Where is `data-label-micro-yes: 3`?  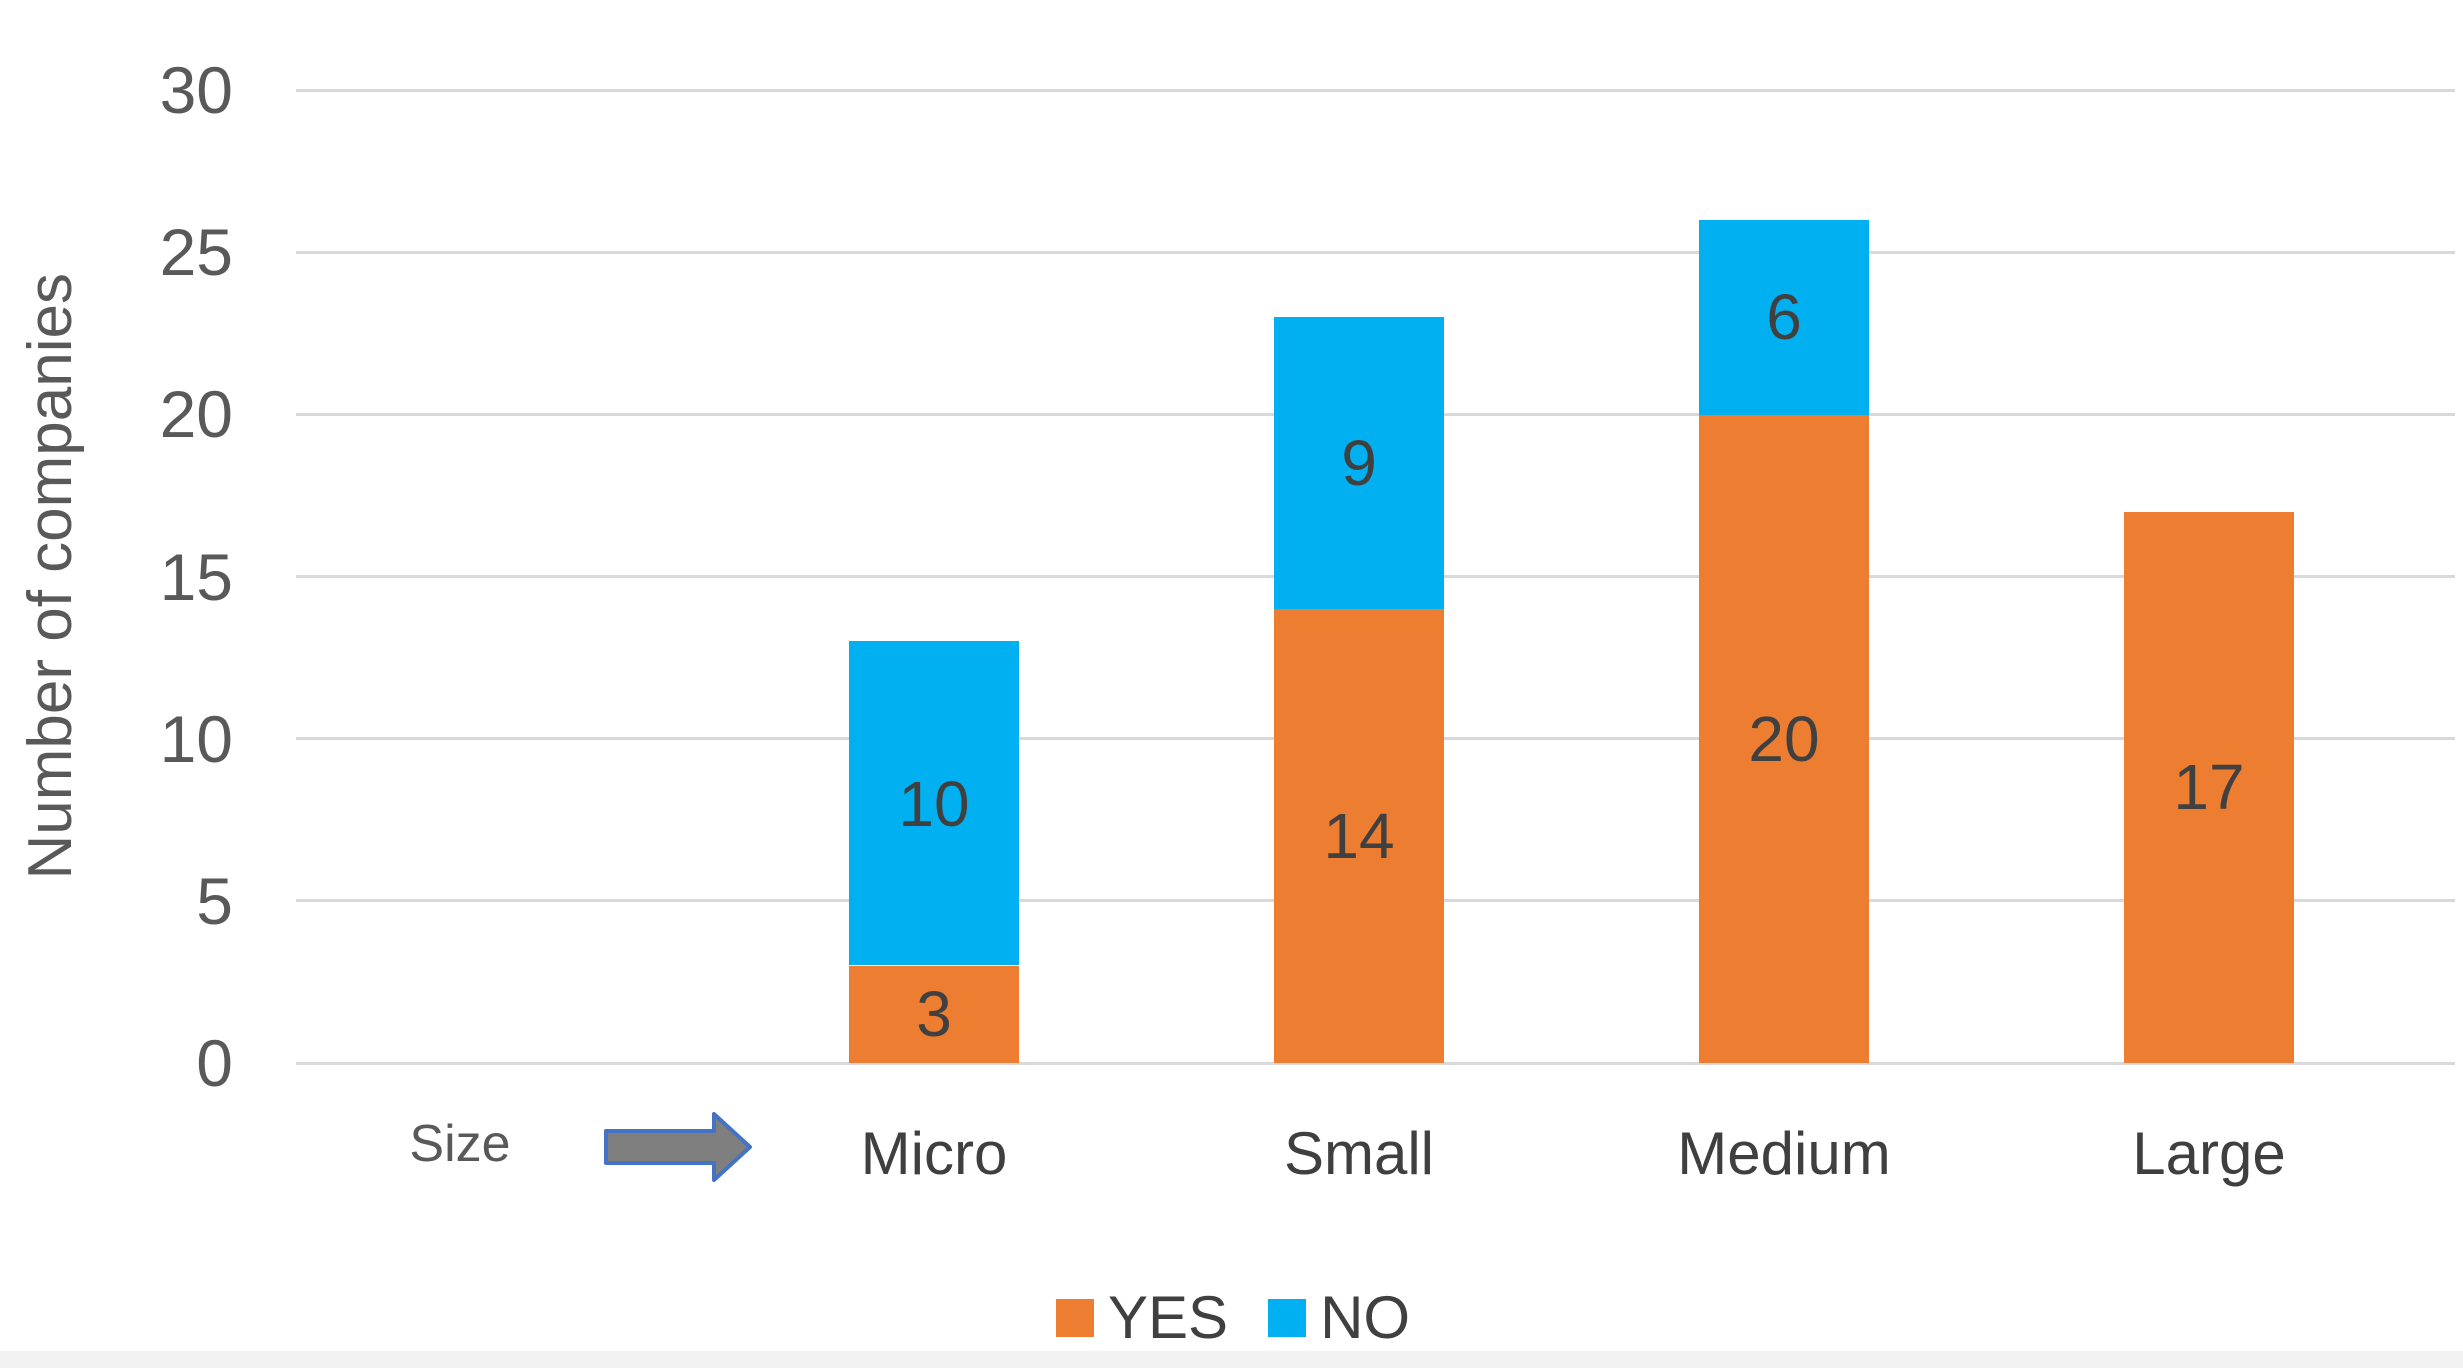
data-label-micro-yes: 3 is located at coordinates (934, 1014).